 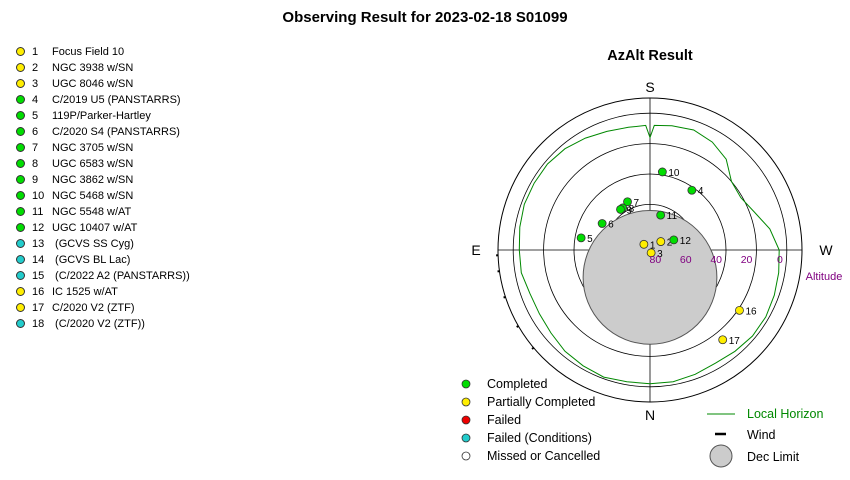 I want to click on altitude-tick-label: 80, so click(x=656, y=260).